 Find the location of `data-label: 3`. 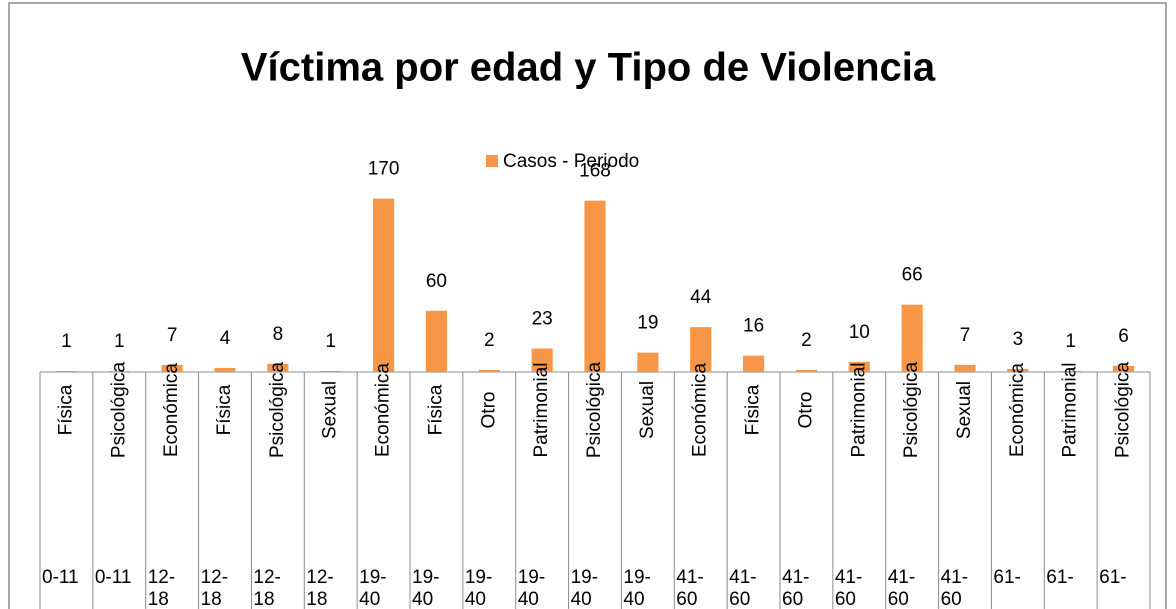

data-label: 3 is located at coordinates (1018, 339).